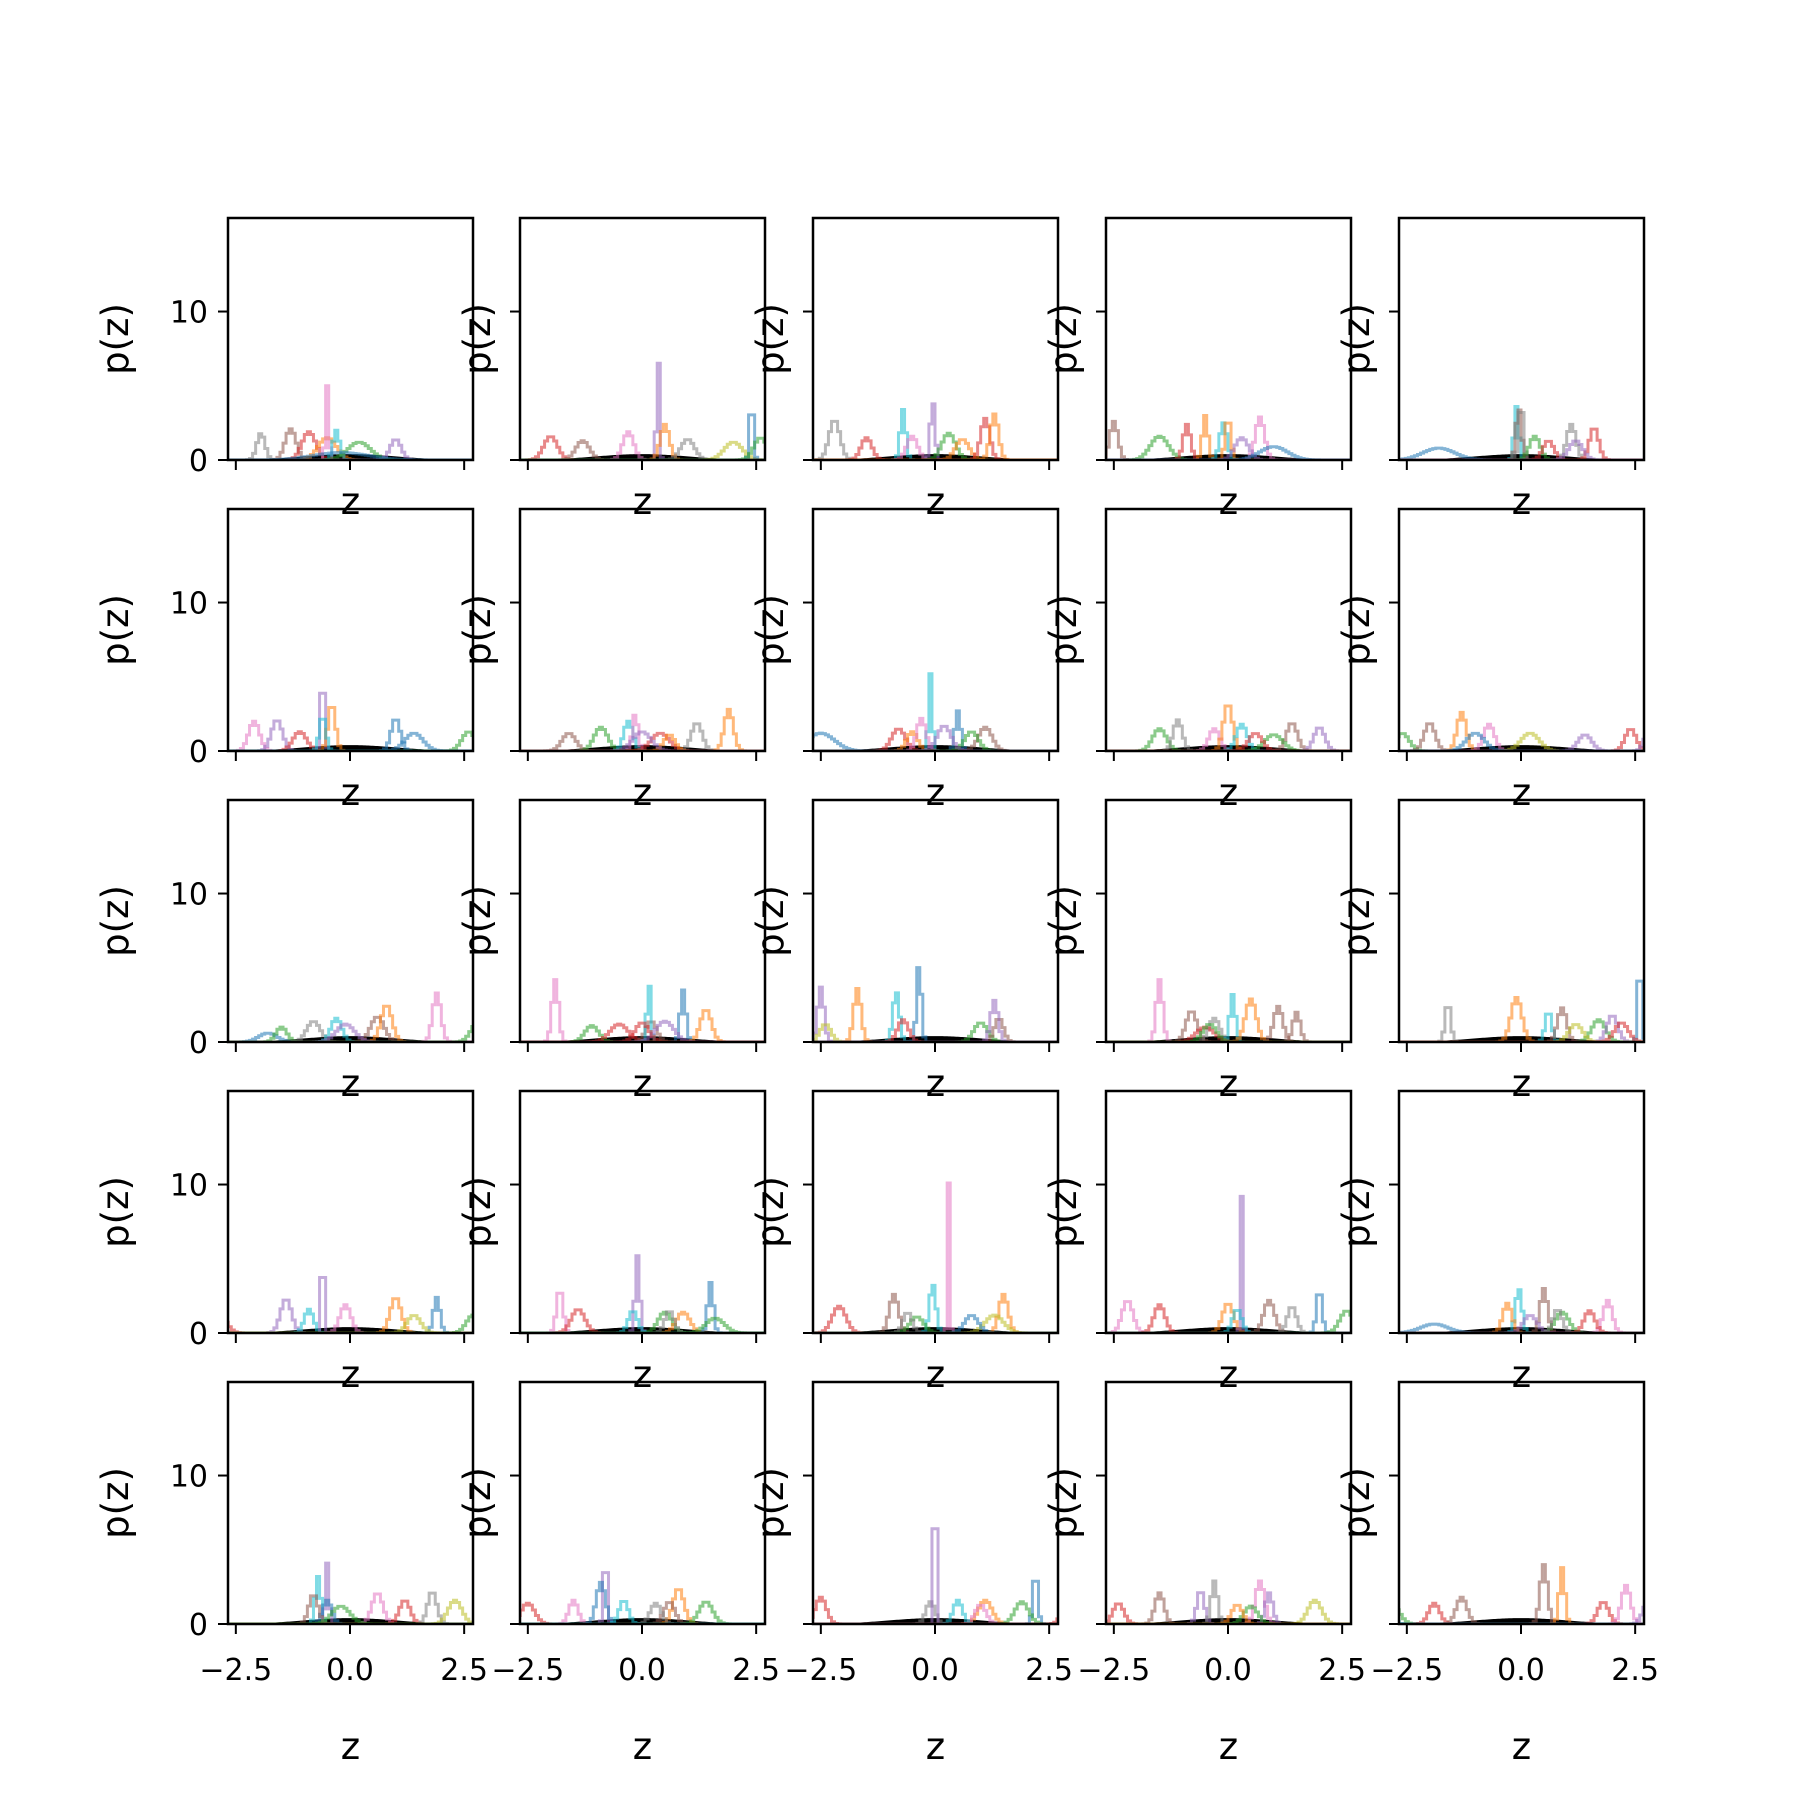 This screenshot has height=1800, width=1800. I want to click on subplot-5-3: −2.5 0.0 2.5 z p(z), so click(911, 1574).